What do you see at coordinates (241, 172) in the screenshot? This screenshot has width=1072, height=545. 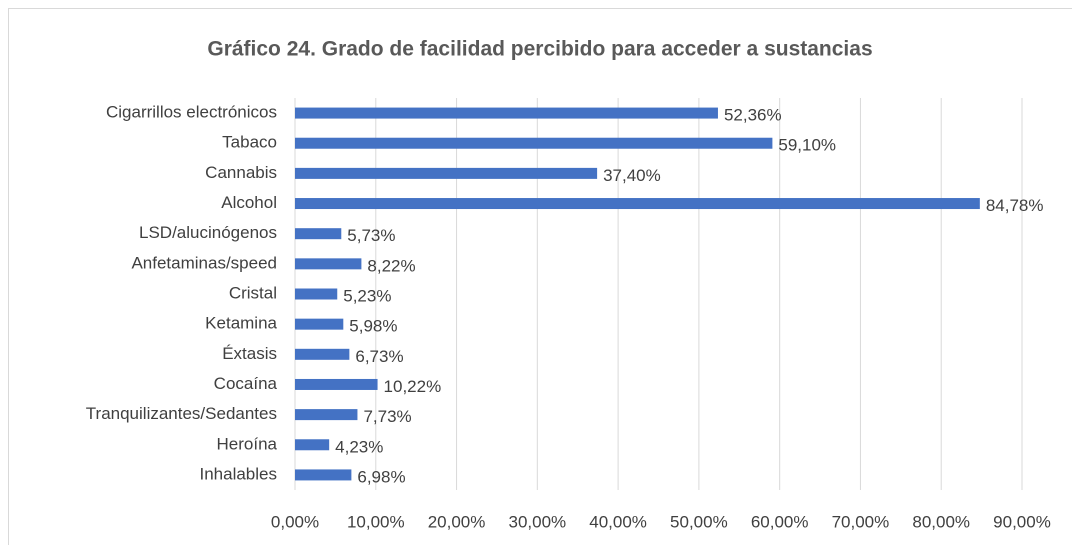 I see `y-tick-label: Cannabis` at bounding box center [241, 172].